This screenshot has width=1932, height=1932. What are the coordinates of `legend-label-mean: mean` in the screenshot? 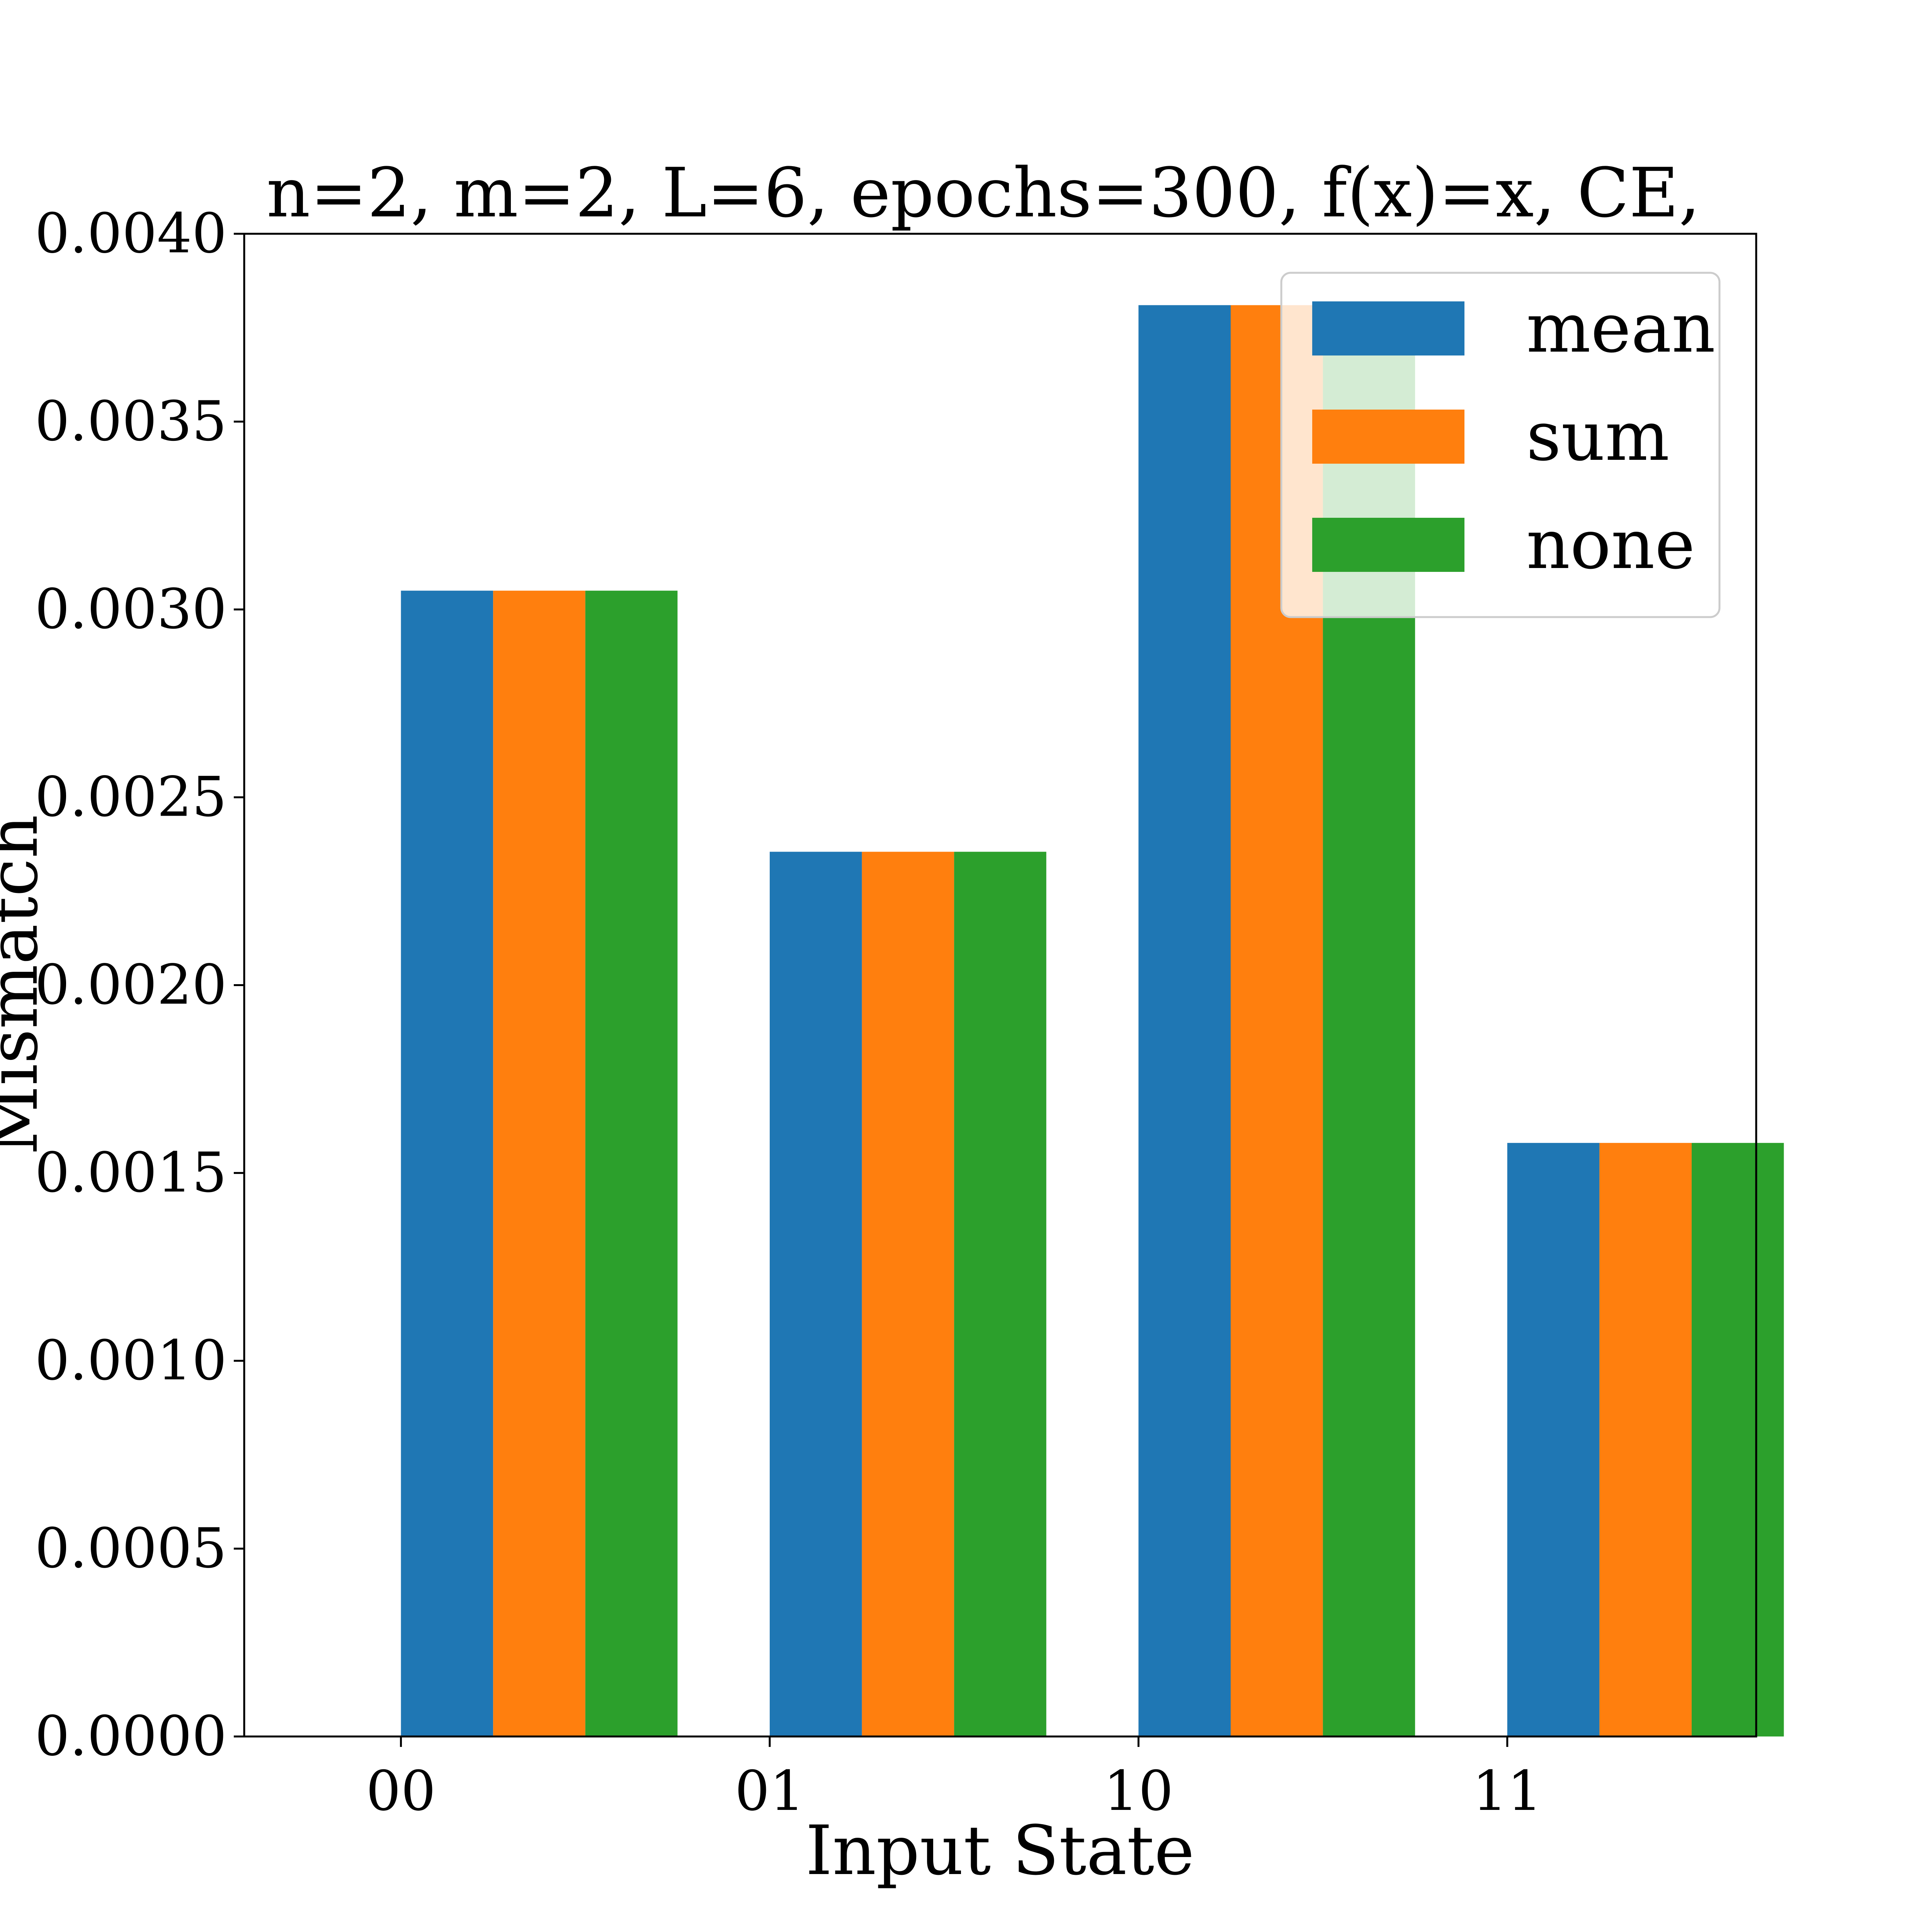 It's located at (1621, 328).